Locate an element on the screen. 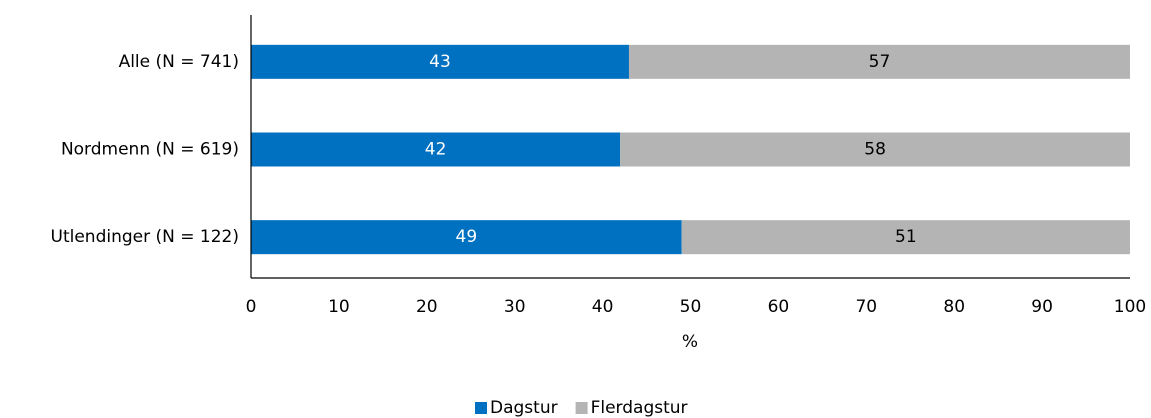  data-label: 58 is located at coordinates (875, 150).